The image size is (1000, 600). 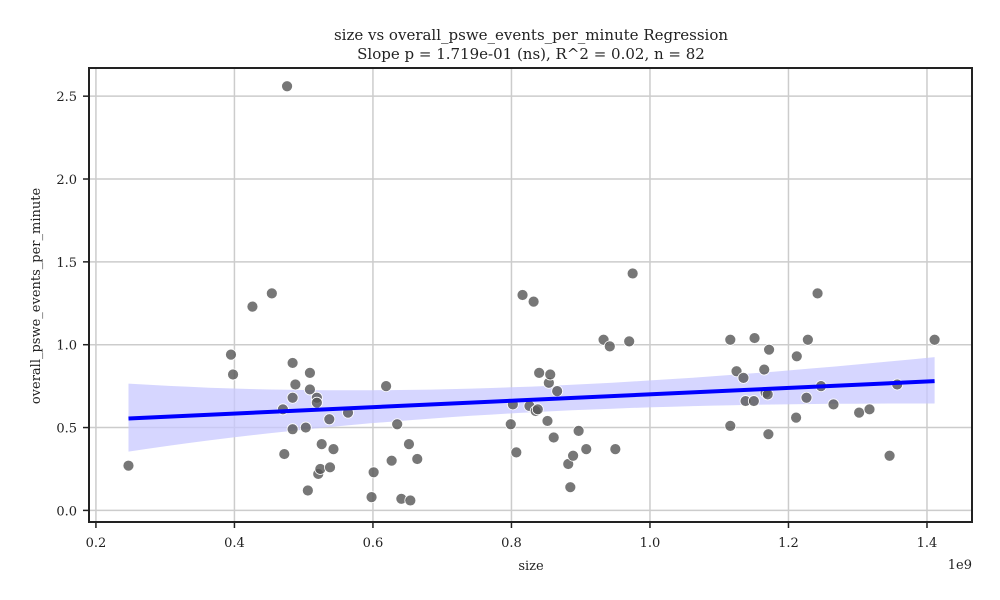 What do you see at coordinates (66, 180) in the screenshot?
I see `y-tick-label: 2.0` at bounding box center [66, 180].